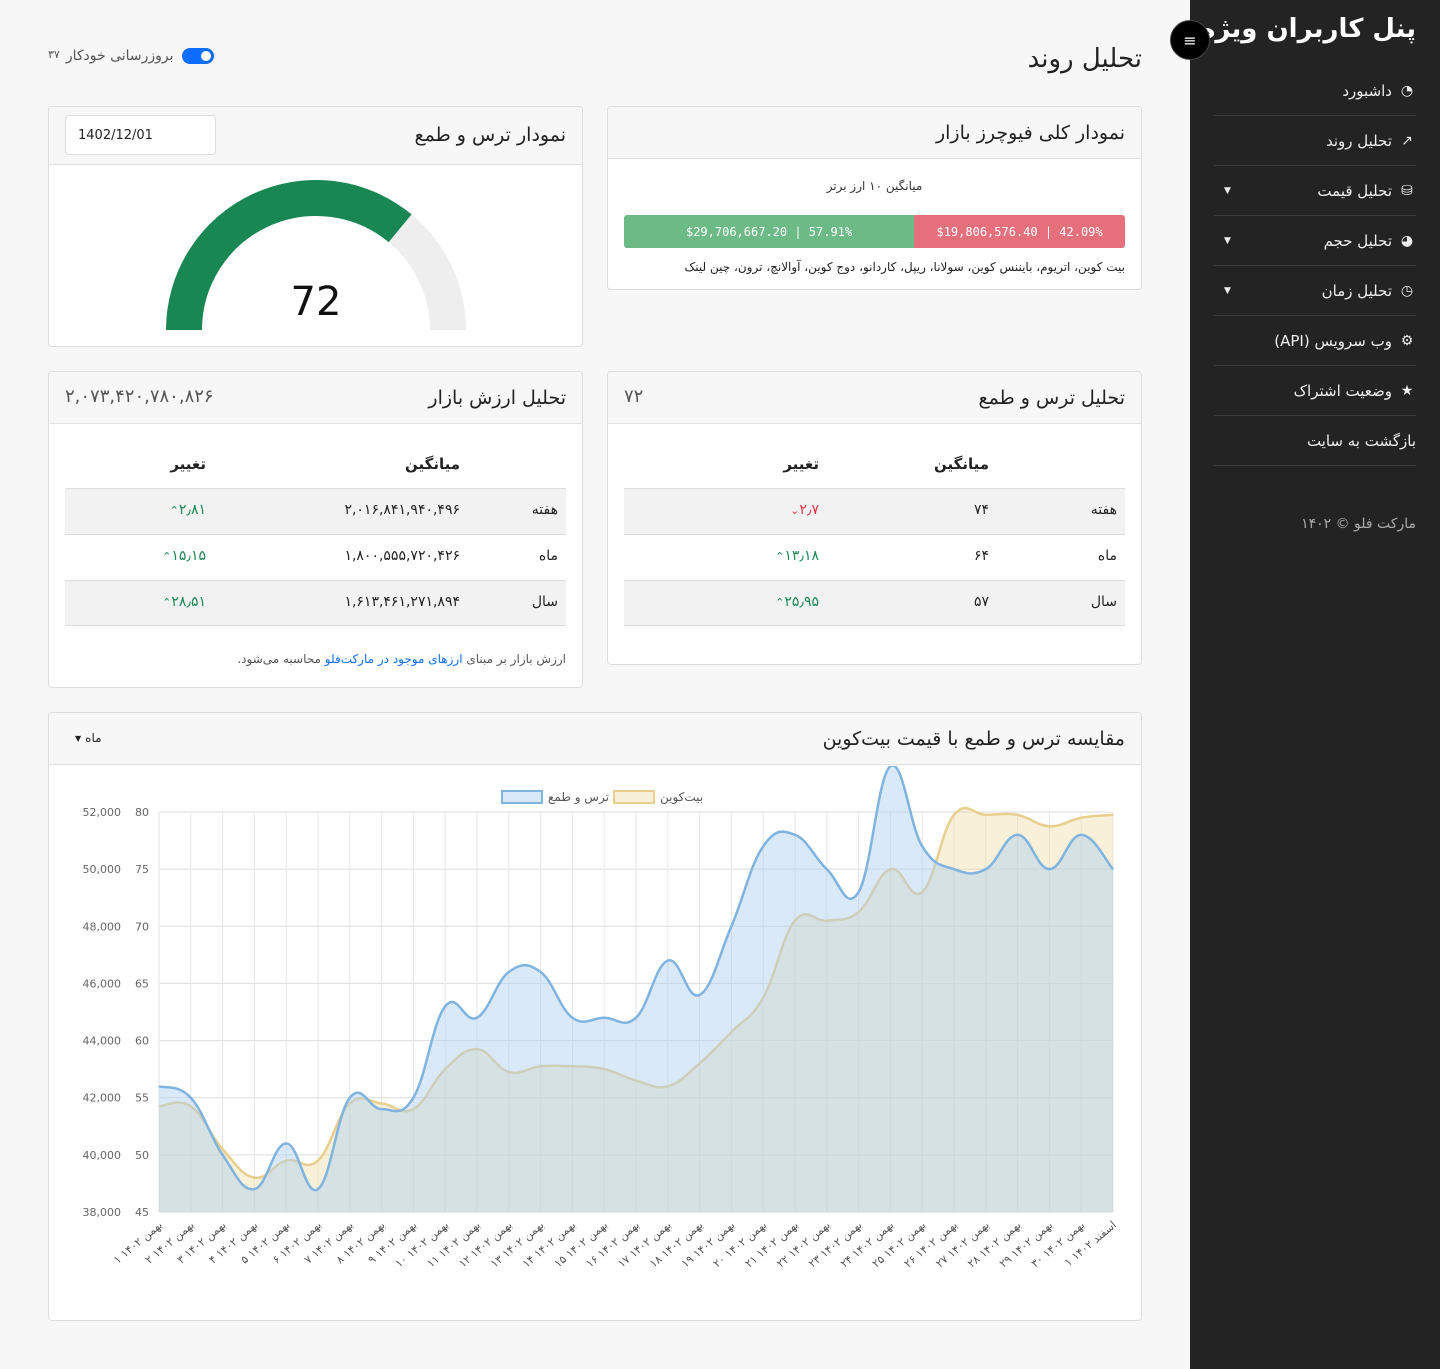 The image size is (1440, 1369). I want to click on row-period: ماه, so click(548, 556).